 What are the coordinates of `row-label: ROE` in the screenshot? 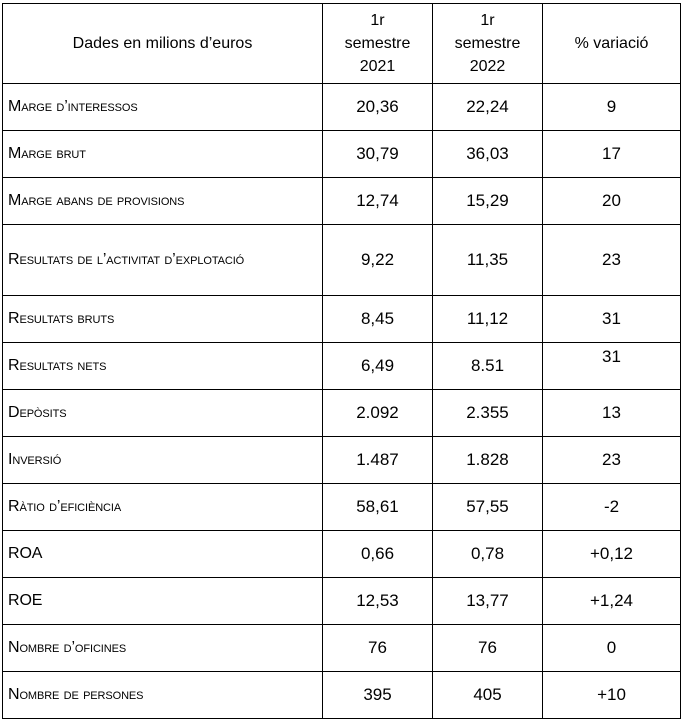 It's located at (162, 601).